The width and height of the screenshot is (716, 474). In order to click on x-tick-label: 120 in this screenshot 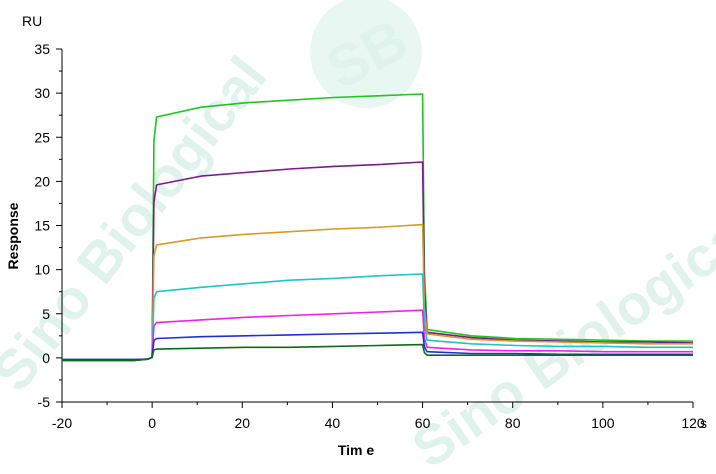, I will do `click(693, 423)`.